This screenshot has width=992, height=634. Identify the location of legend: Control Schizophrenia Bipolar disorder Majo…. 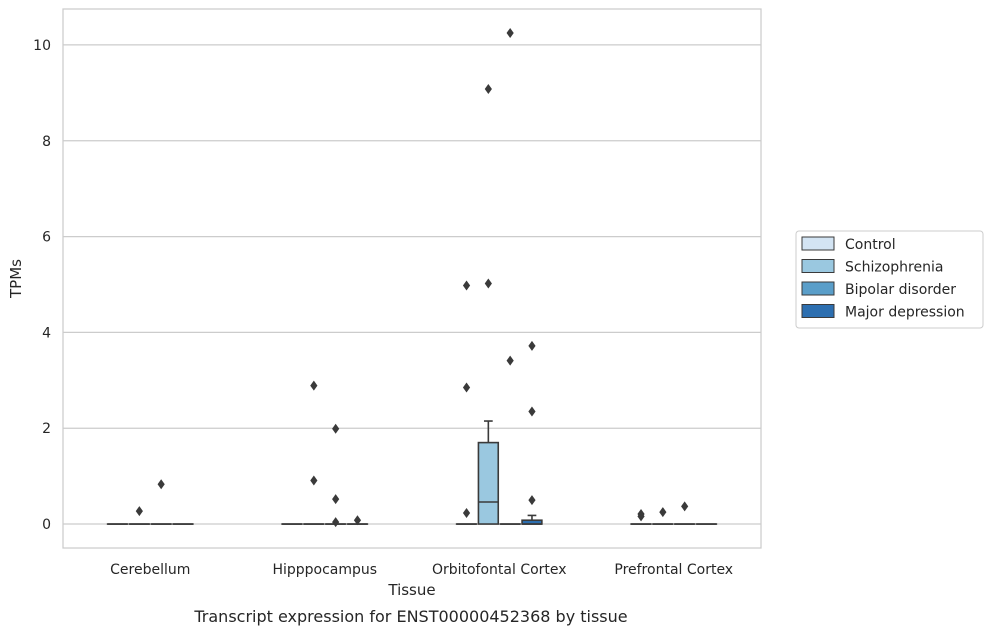
(889, 279).